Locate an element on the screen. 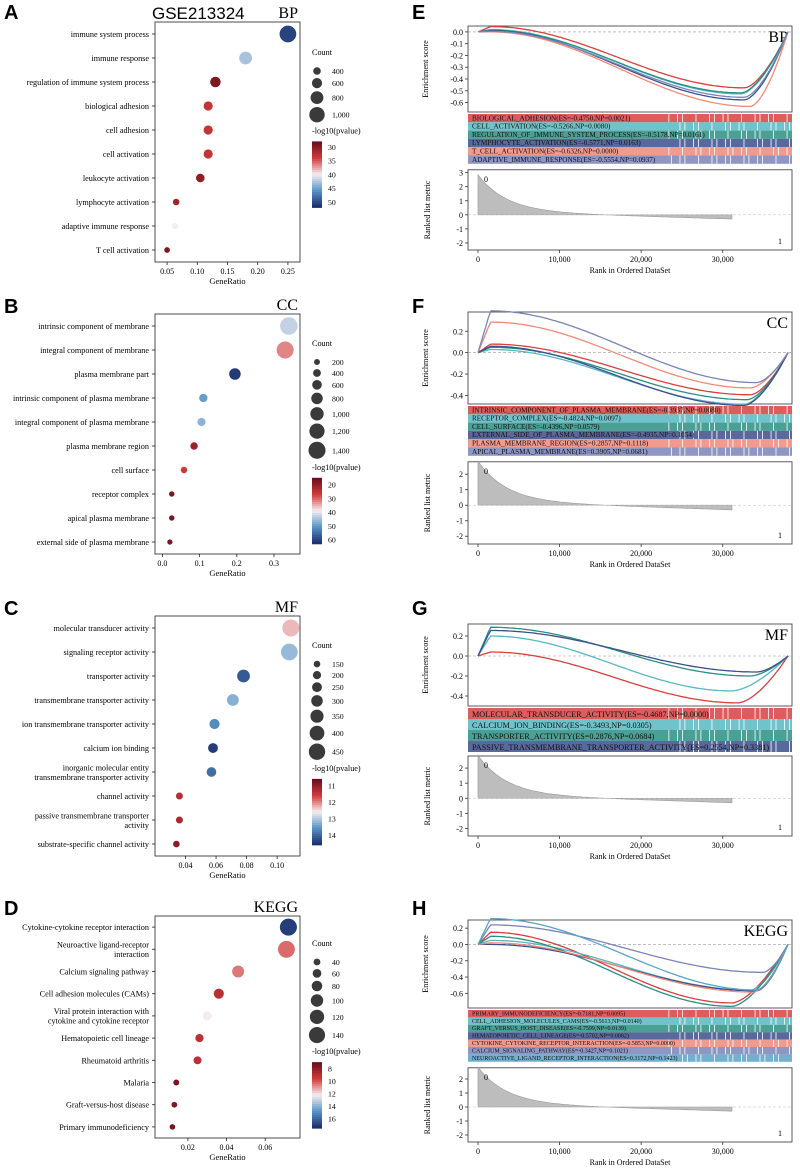 The width and height of the screenshot is (800, 1168). size-legend-label: 800 is located at coordinates (338, 398).